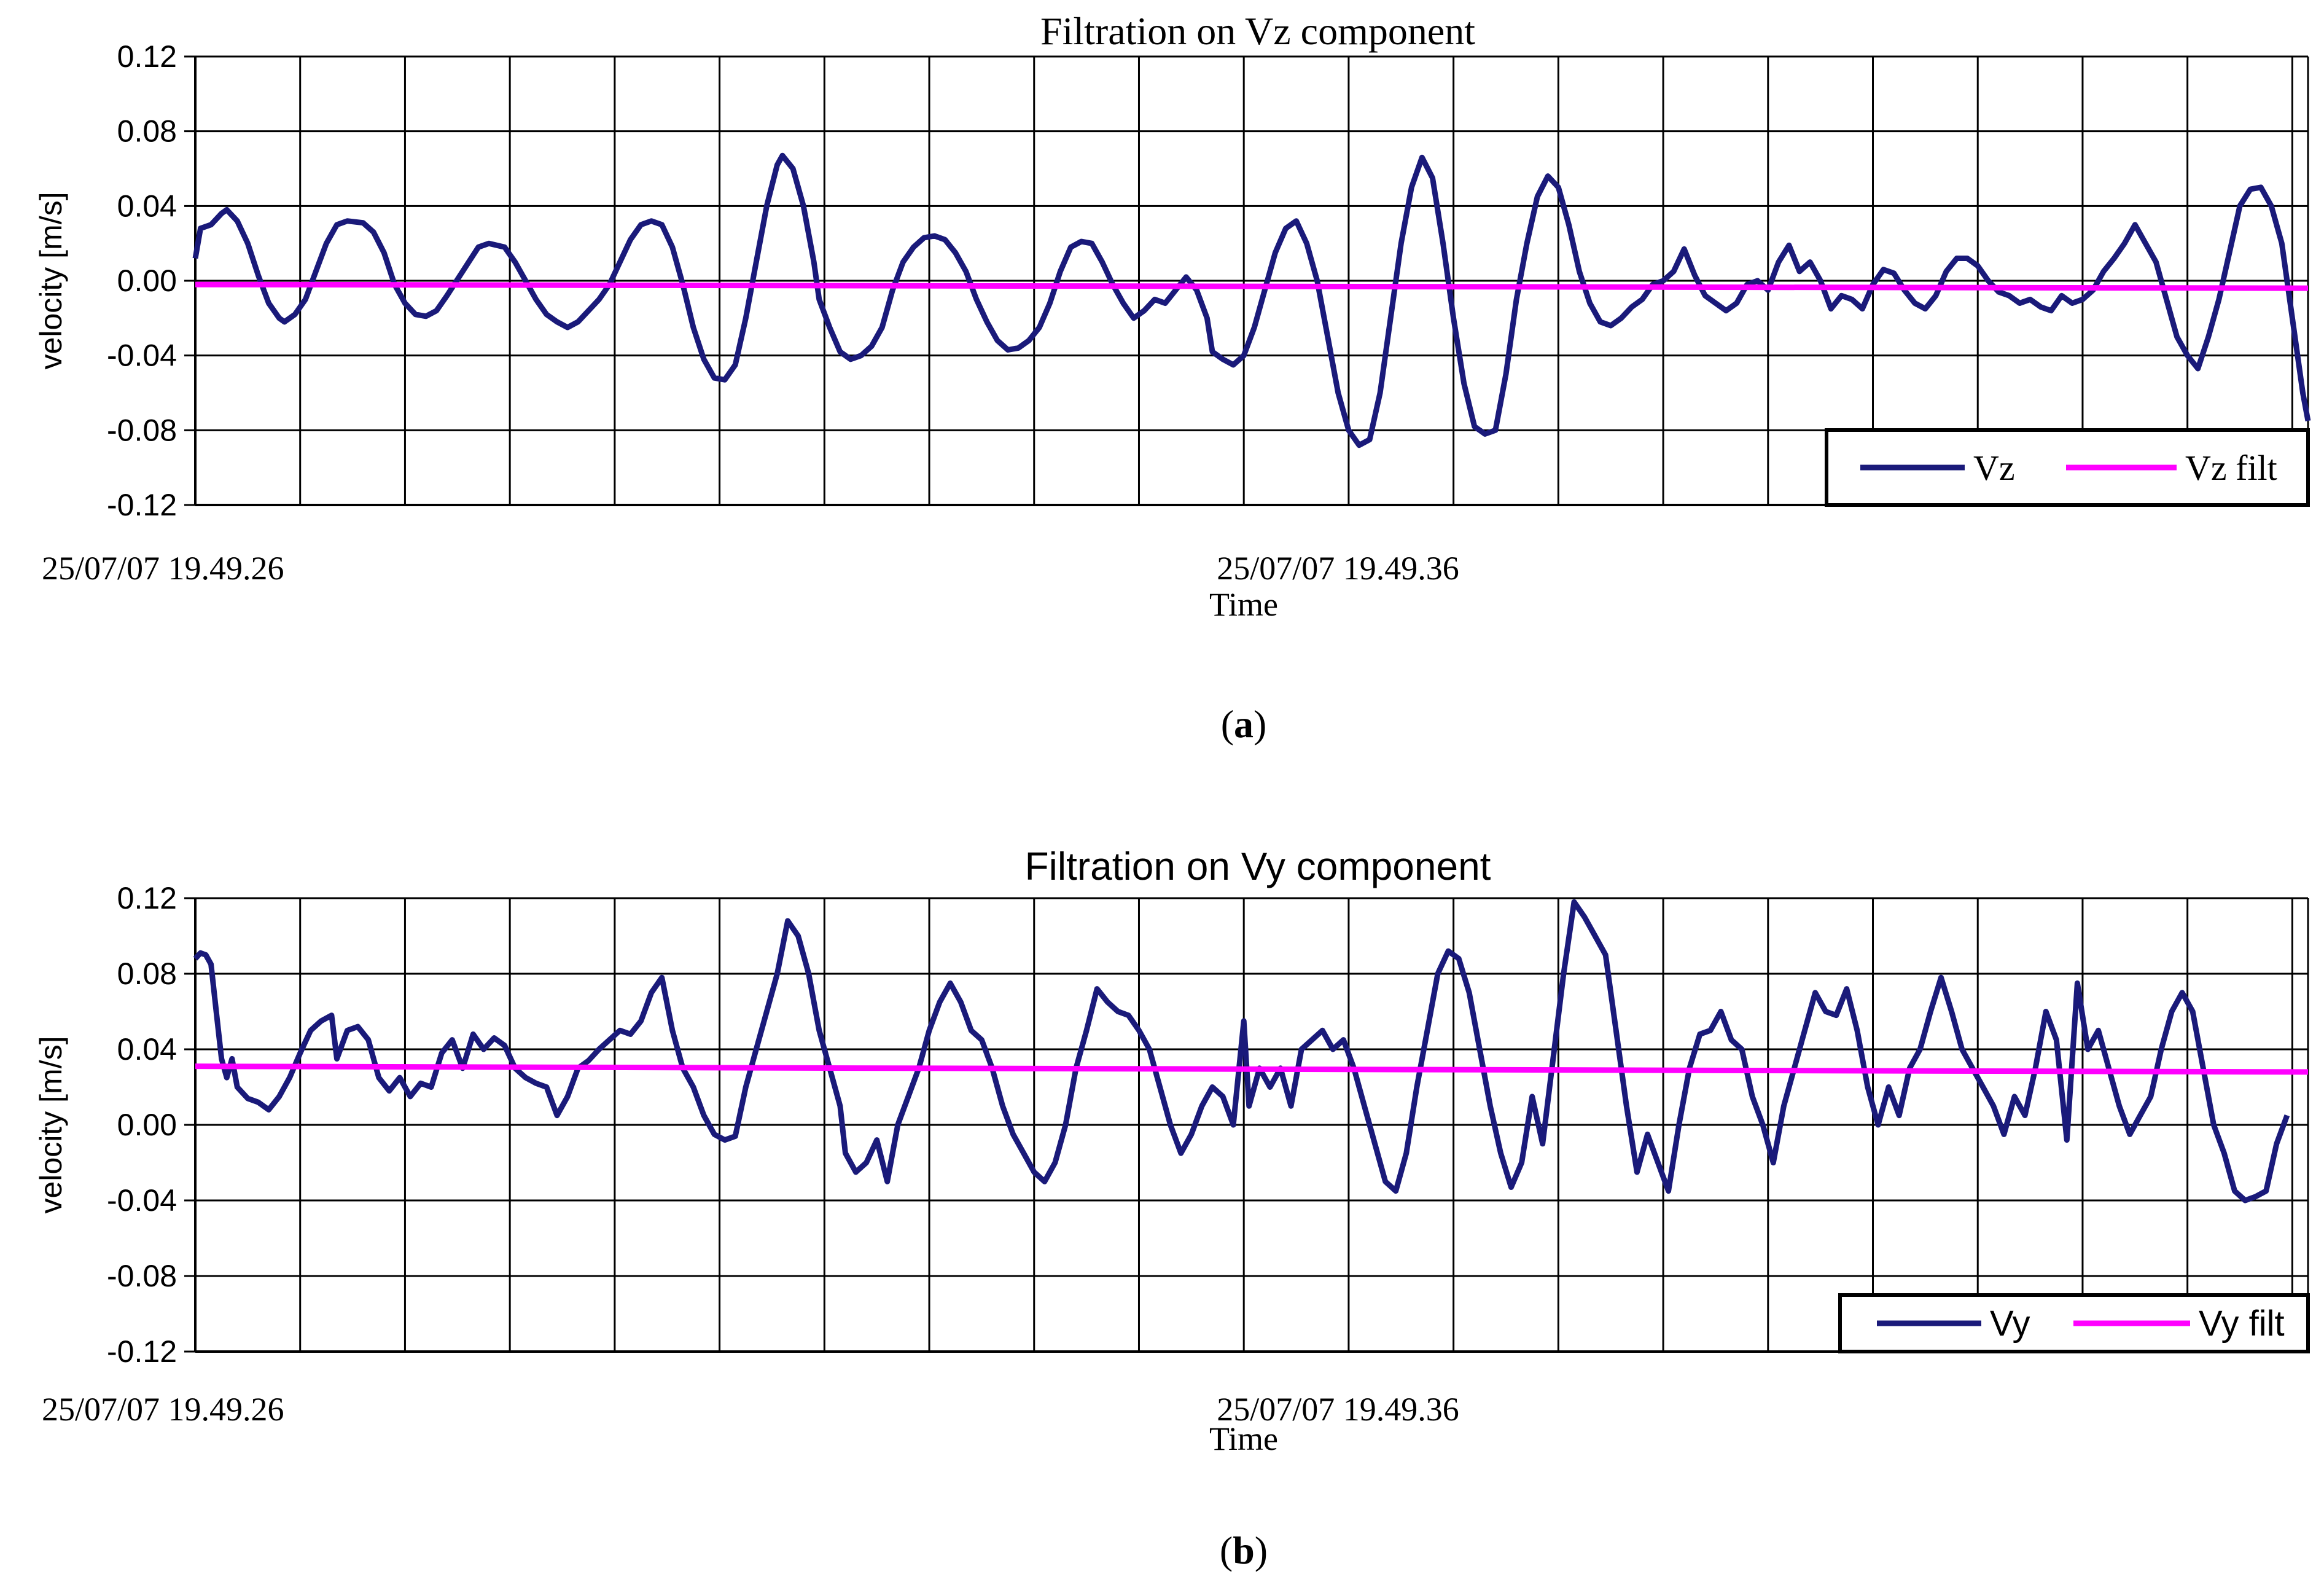 This screenshot has width=2324, height=1593. I want to click on chart-title: Filtration on Vz component, so click(1257, 31).